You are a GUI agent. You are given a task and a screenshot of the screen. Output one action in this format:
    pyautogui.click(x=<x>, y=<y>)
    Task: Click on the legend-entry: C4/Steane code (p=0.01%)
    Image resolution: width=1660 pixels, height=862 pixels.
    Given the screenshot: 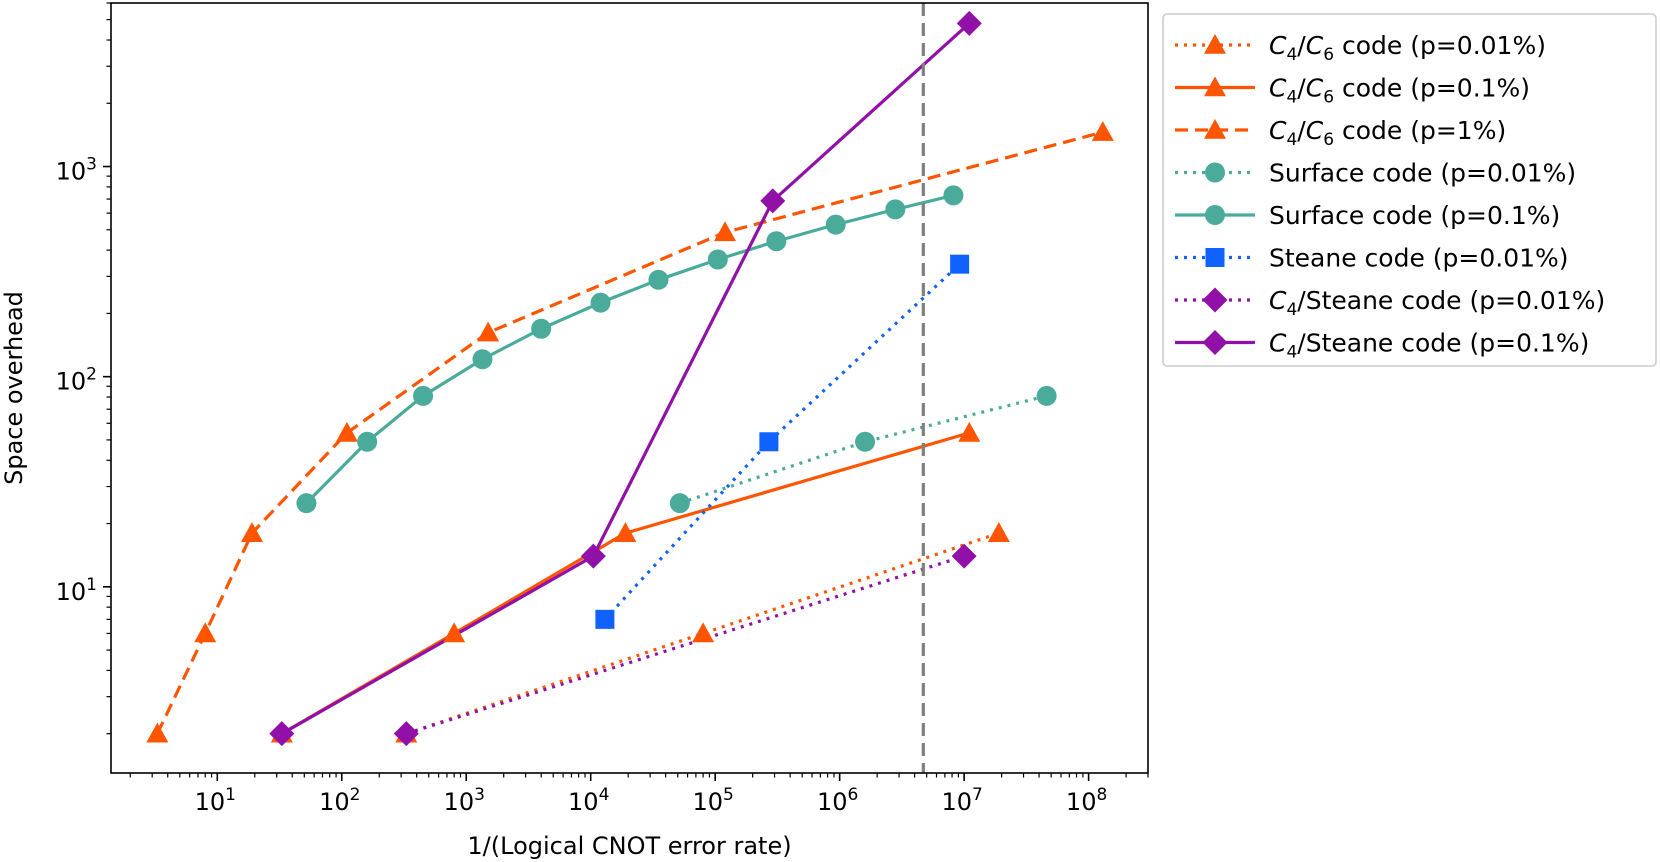 What is the action you would take?
    pyautogui.click(x=1390, y=303)
    